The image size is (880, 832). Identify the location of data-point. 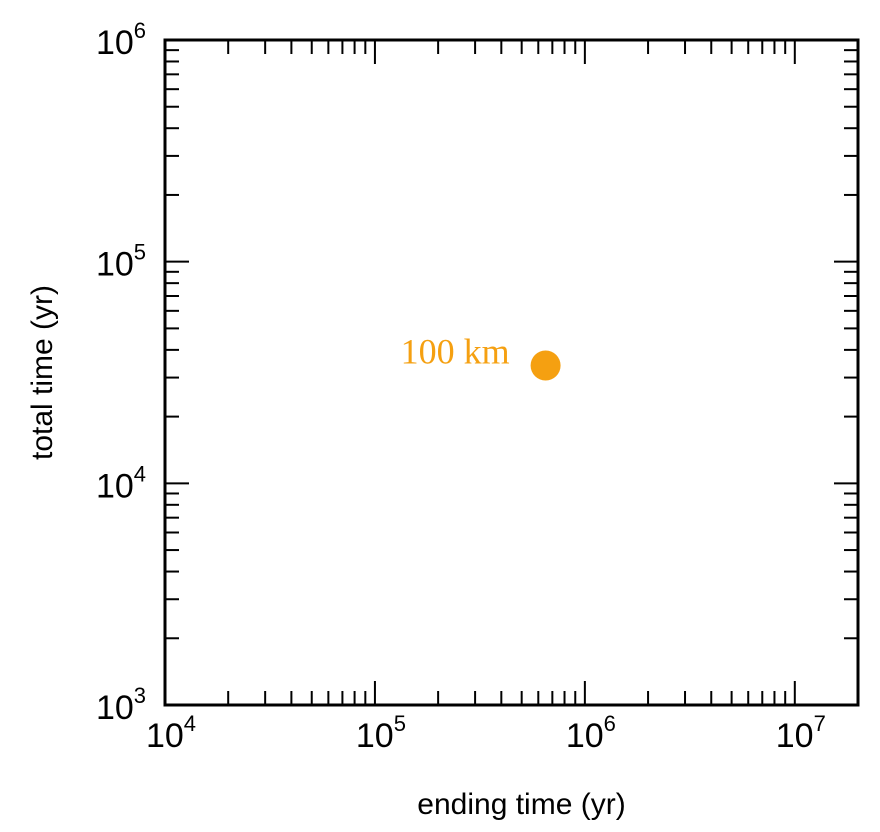
(545, 365).